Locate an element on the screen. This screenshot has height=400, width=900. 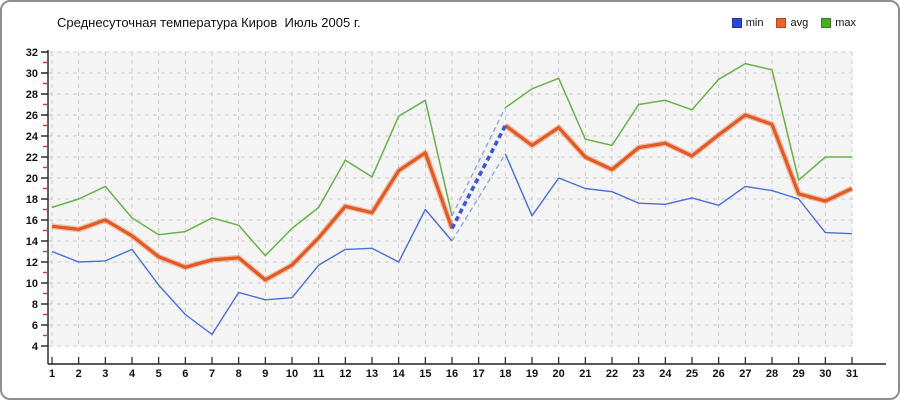
y-tick-label: 6 is located at coordinates (35, 326).